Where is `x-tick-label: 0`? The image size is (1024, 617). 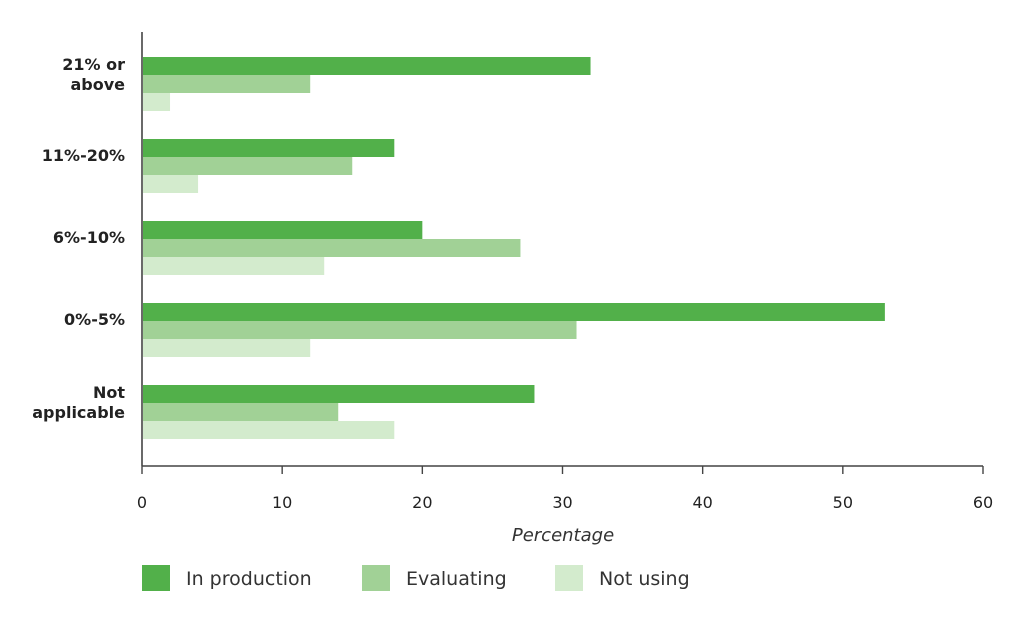 x-tick-label: 0 is located at coordinates (142, 502).